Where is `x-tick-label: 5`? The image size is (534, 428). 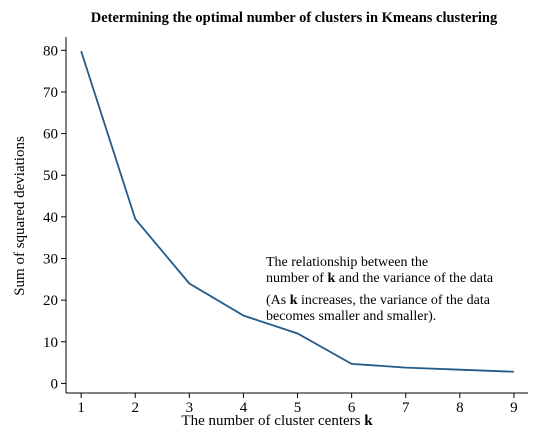
x-tick-label: 5 is located at coordinates (298, 408).